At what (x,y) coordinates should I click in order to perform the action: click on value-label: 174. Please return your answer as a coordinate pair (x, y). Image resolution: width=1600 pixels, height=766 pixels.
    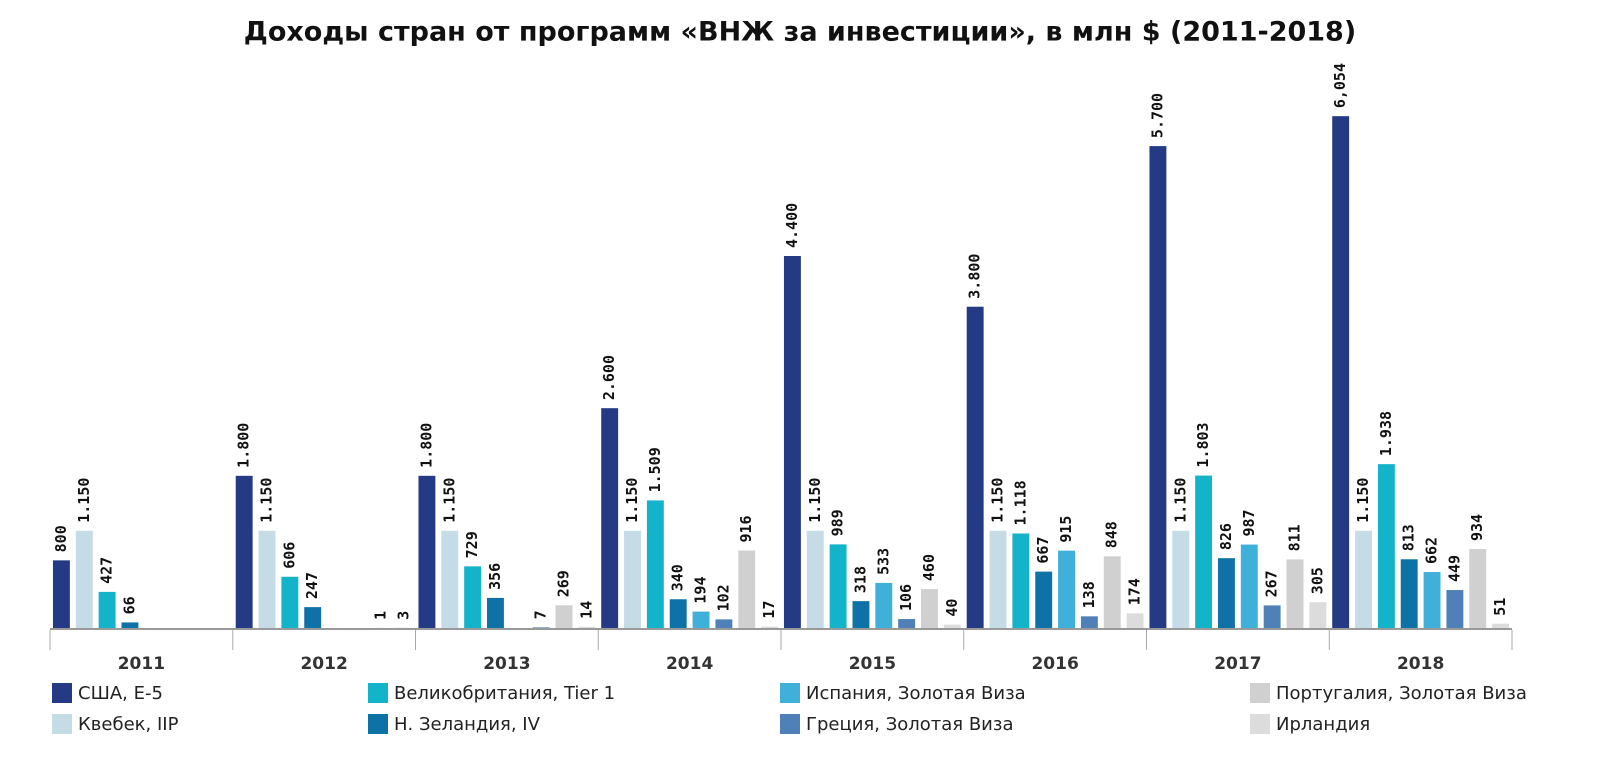
    Looking at the image, I should click on (1135, 591).